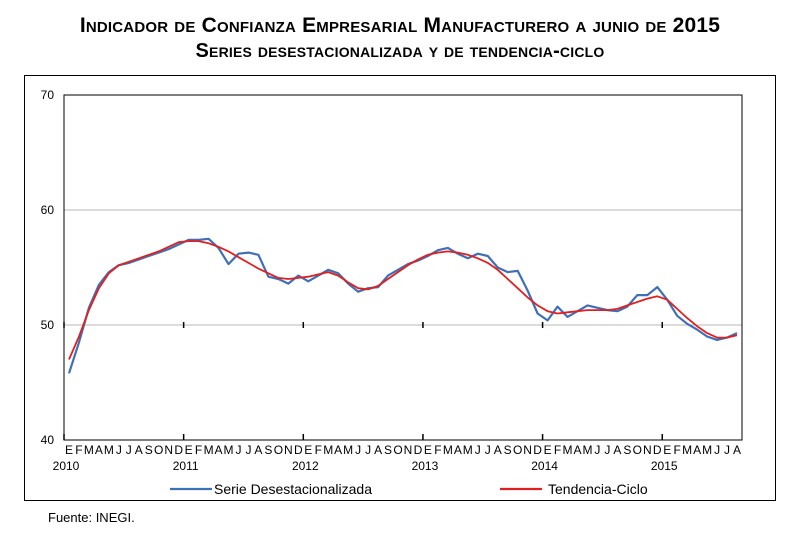  Describe the element at coordinates (305, 466) in the screenshot. I see `x-year-label: 2012` at that location.